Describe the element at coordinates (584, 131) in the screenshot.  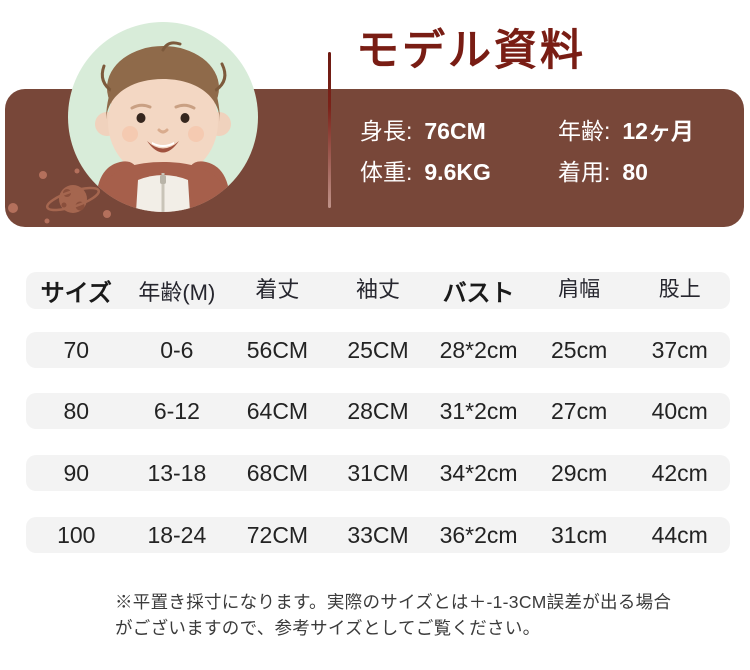
I see `stat-label: 年齢:` at that location.